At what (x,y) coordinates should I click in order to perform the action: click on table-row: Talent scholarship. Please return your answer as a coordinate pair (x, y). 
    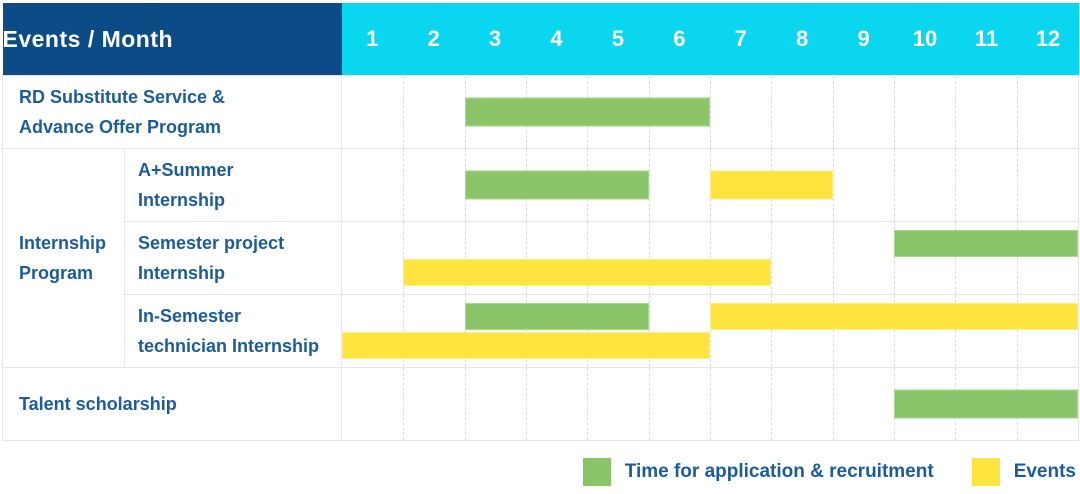
    Looking at the image, I should click on (540, 404).